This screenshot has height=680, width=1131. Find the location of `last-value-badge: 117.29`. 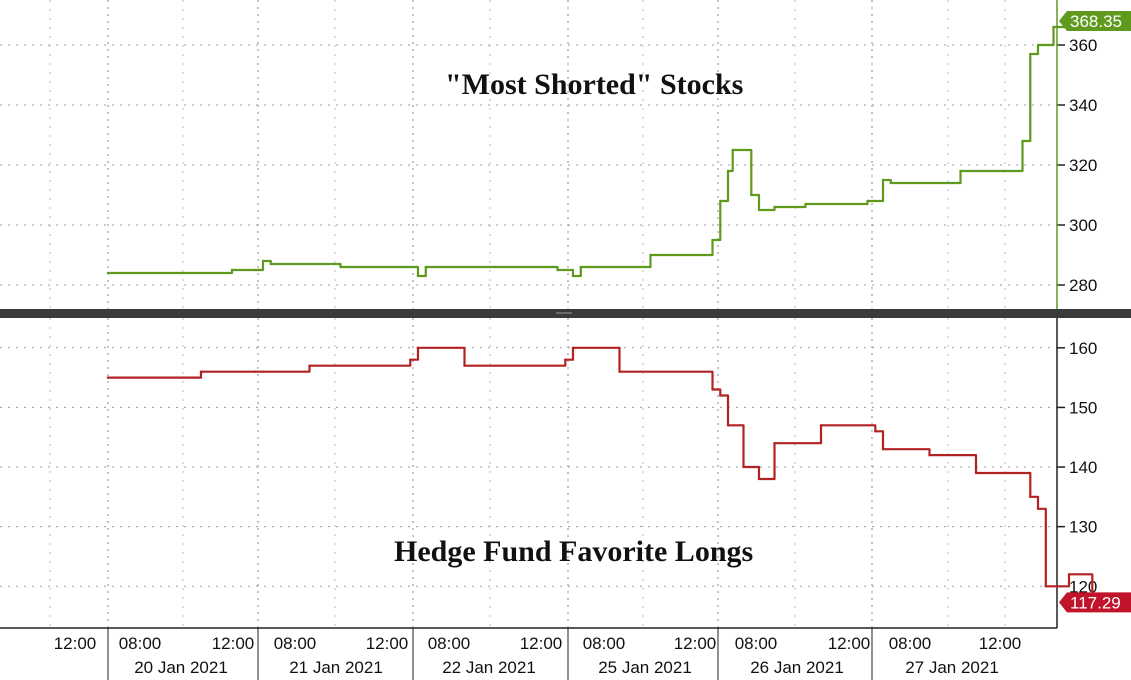

last-value-badge: 117.29 is located at coordinates (1095, 602).